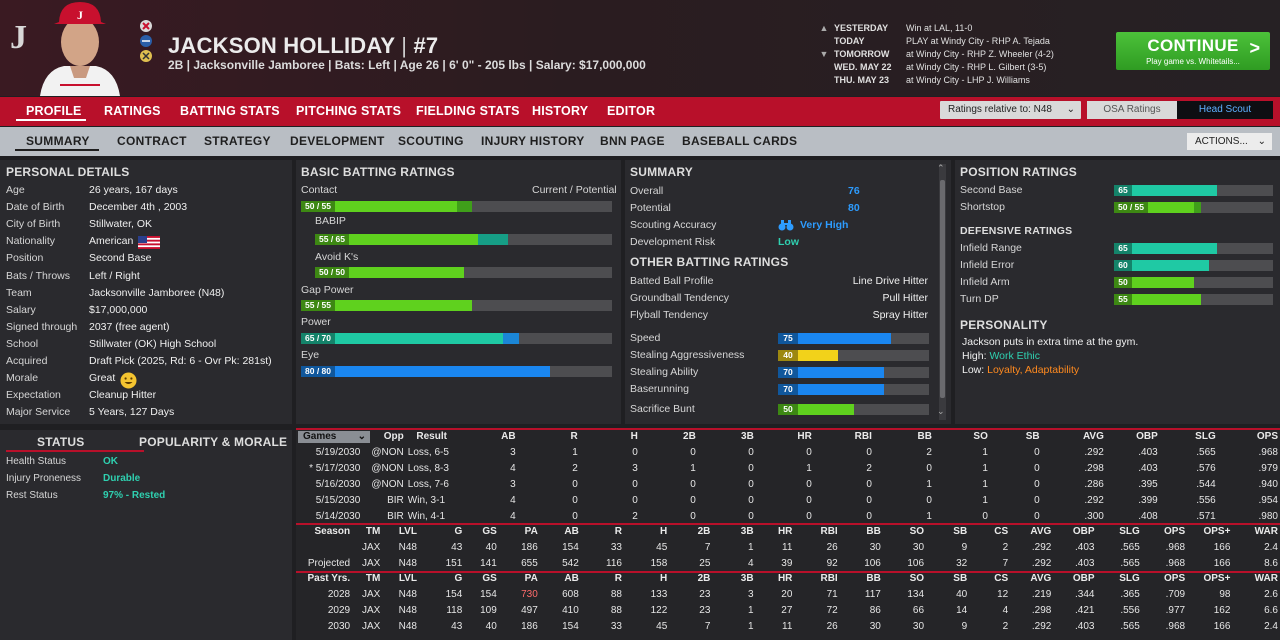  I want to click on column-header: Opp, so click(393, 436).